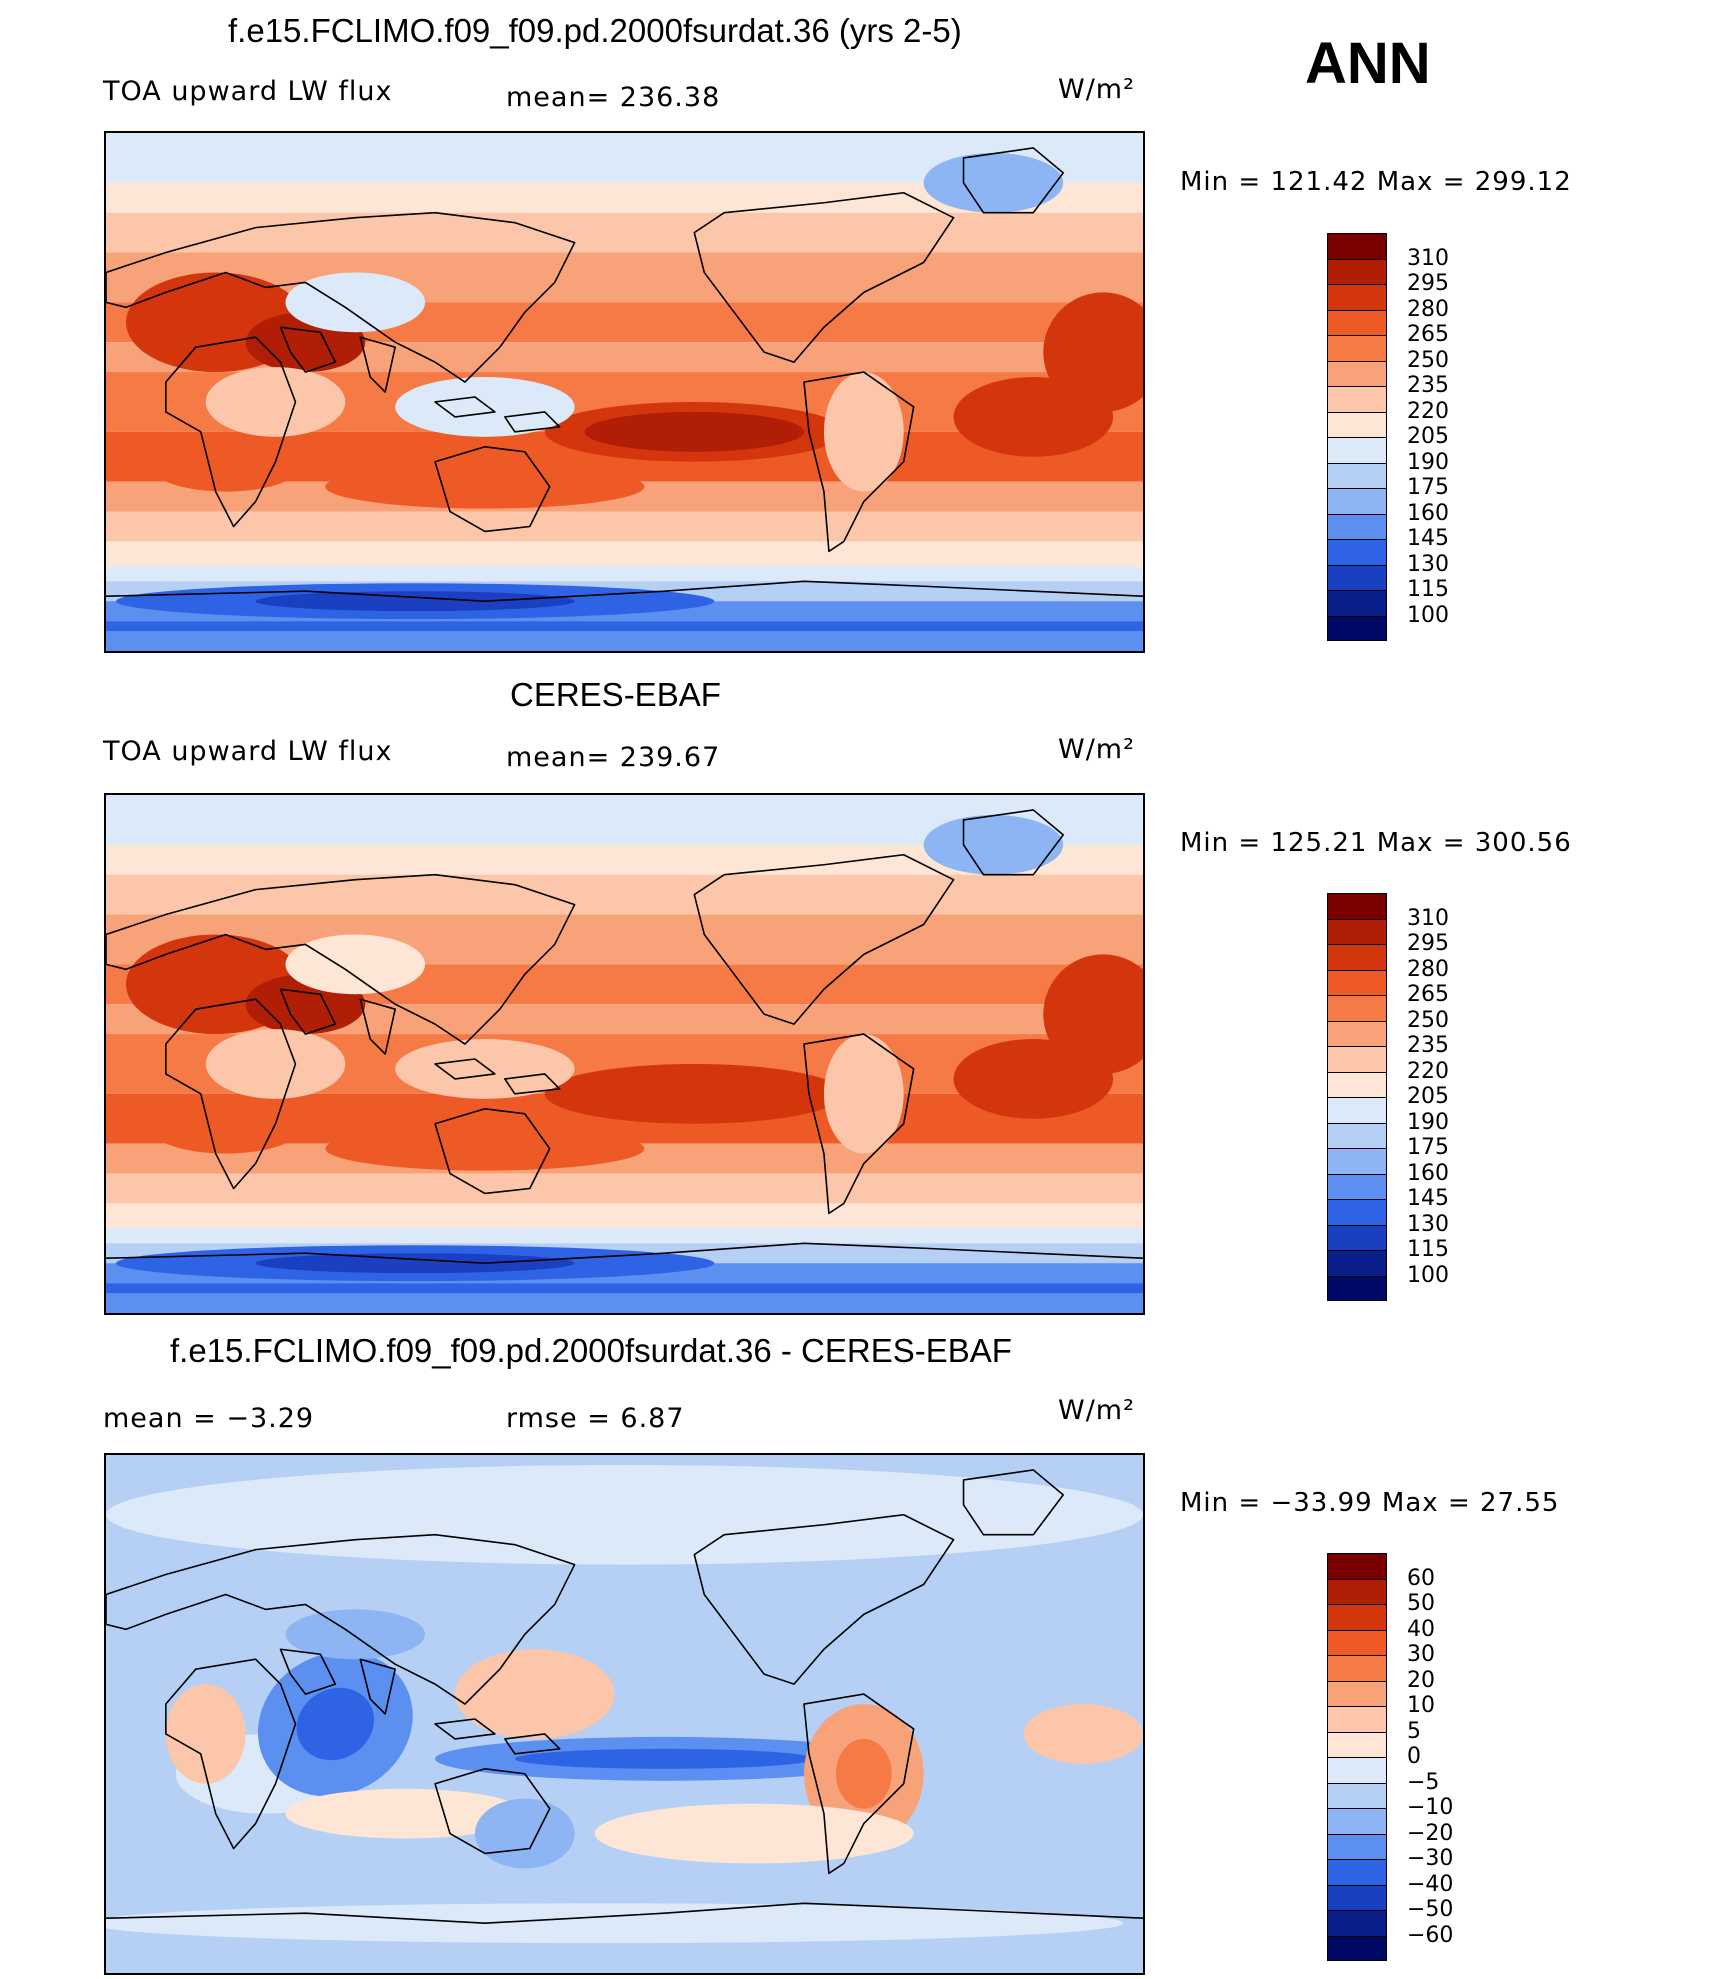 The image size is (1710, 1979). I want to click on colorbar-label: −60, so click(1430, 1935).